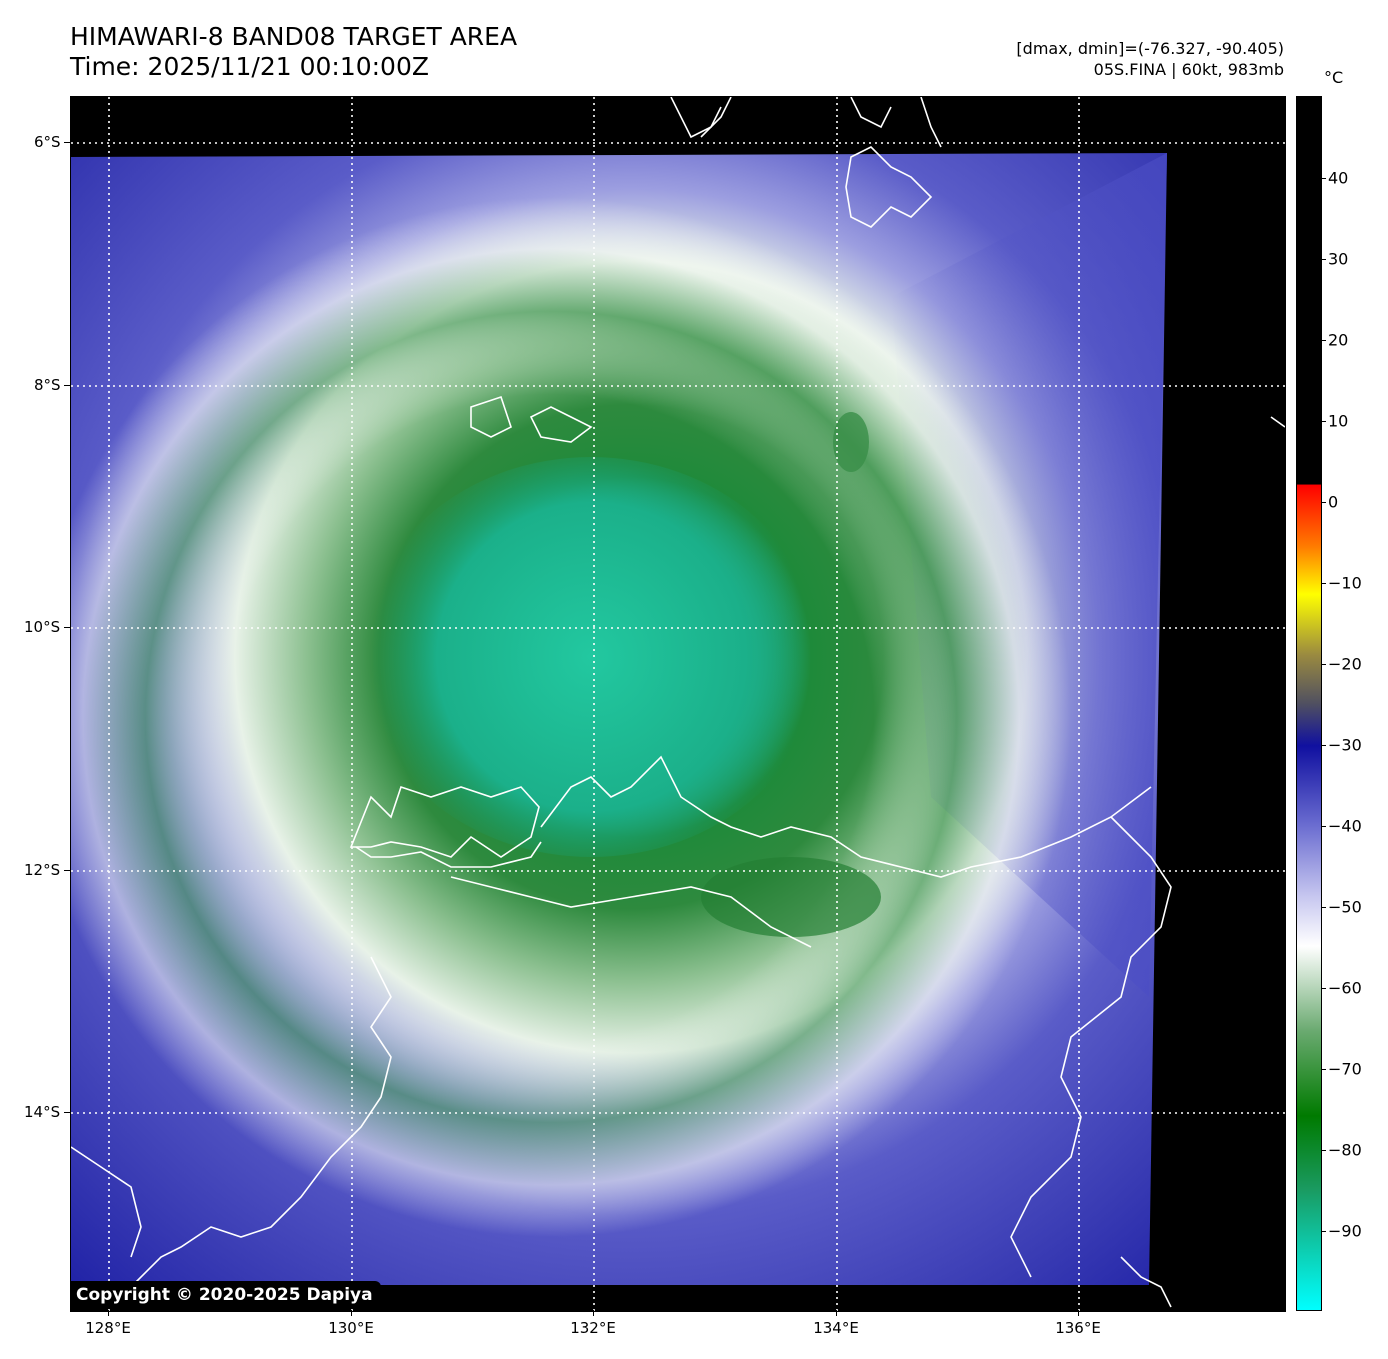  What do you see at coordinates (1338, 421) in the screenshot?
I see `colorbar-tick-label: 10` at bounding box center [1338, 421].